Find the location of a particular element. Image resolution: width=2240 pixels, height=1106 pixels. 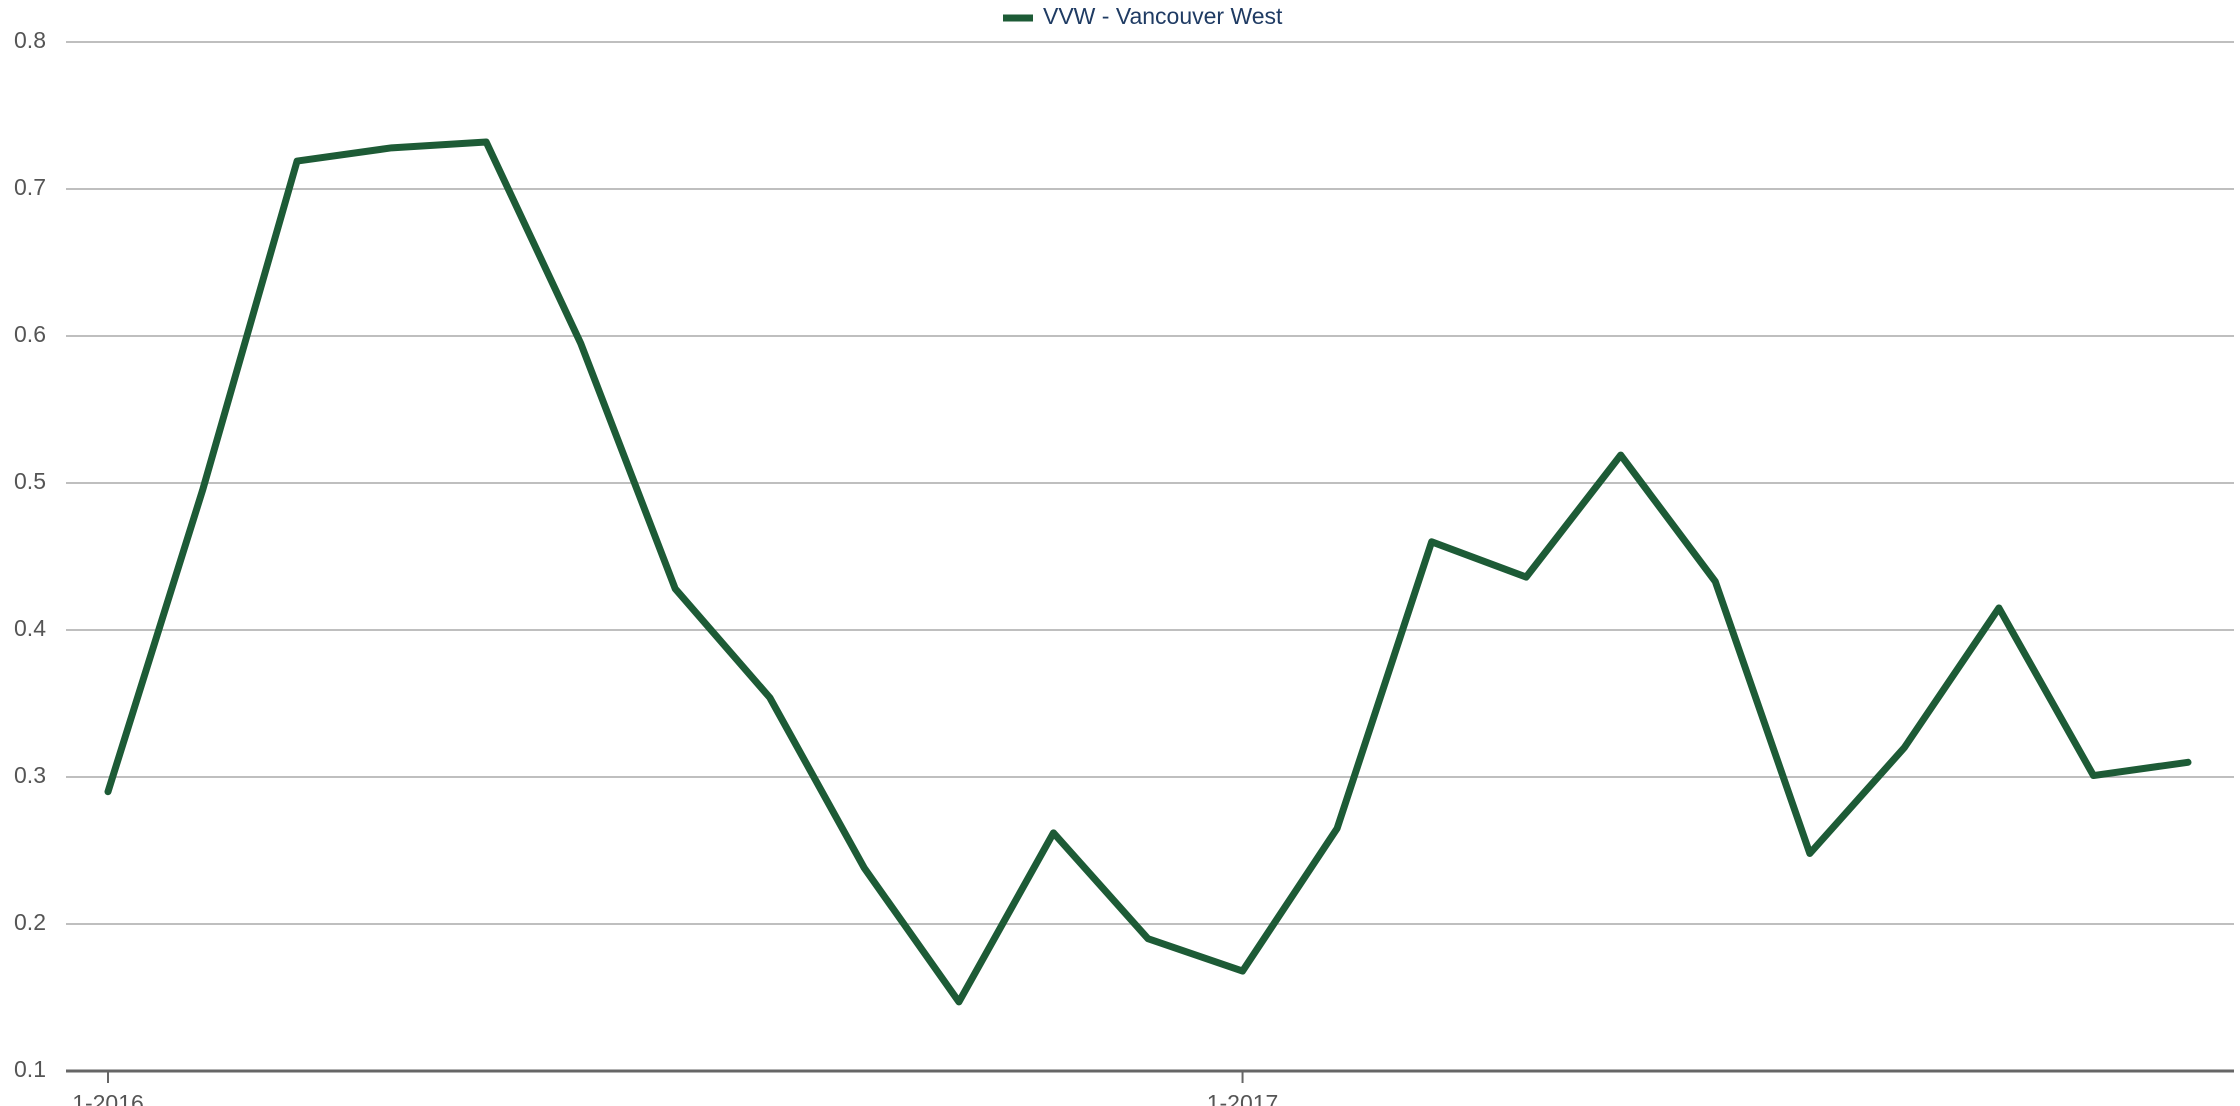

y-tick-label: 0.1 is located at coordinates (30, 1069).